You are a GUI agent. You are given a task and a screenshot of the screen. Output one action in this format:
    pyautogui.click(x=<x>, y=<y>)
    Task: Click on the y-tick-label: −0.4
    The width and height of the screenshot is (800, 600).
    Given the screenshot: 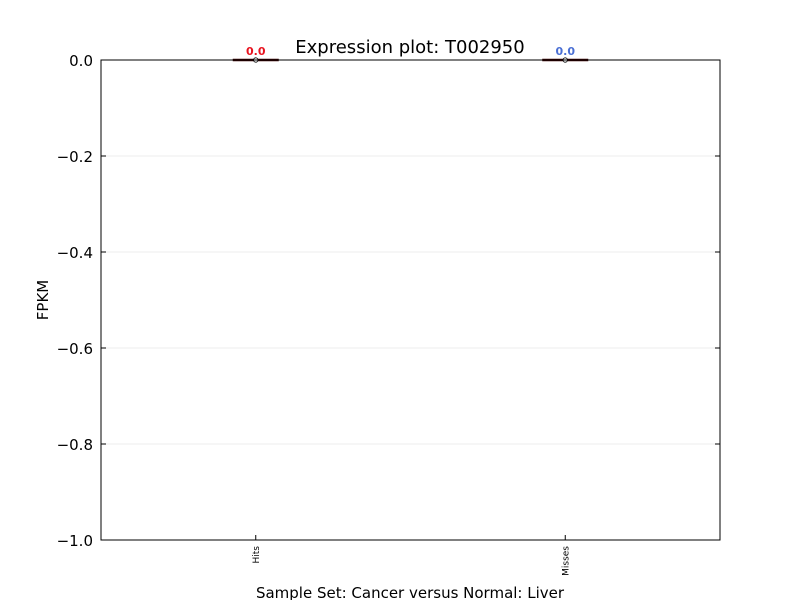 What is the action you would take?
    pyautogui.click(x=75, y=253)
    